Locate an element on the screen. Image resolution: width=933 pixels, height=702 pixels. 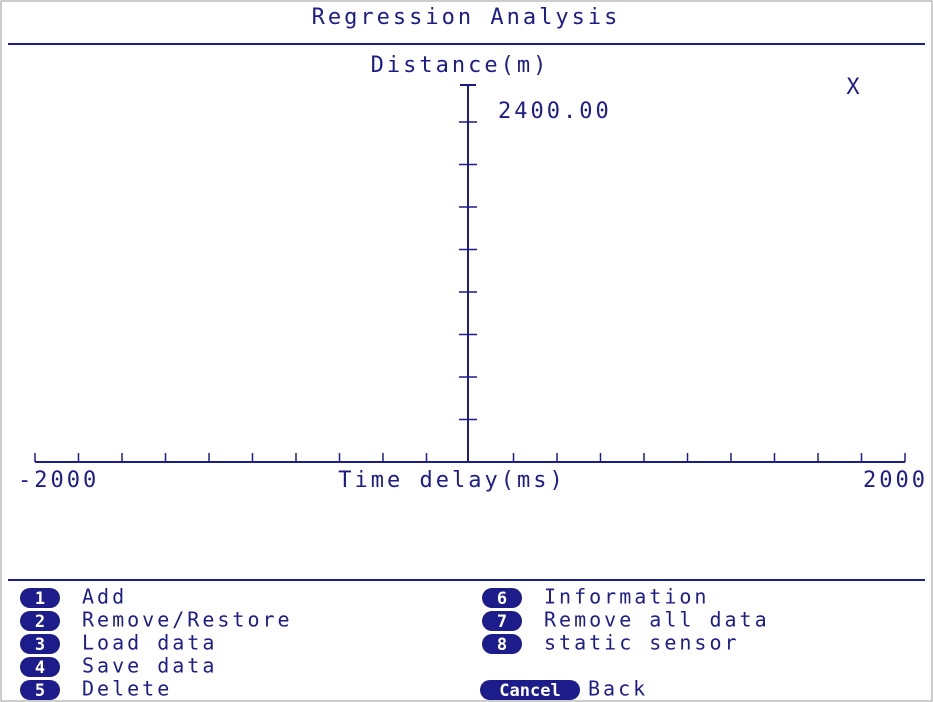
menu-label: Remove/Restore is located at coordinates (187, 620).